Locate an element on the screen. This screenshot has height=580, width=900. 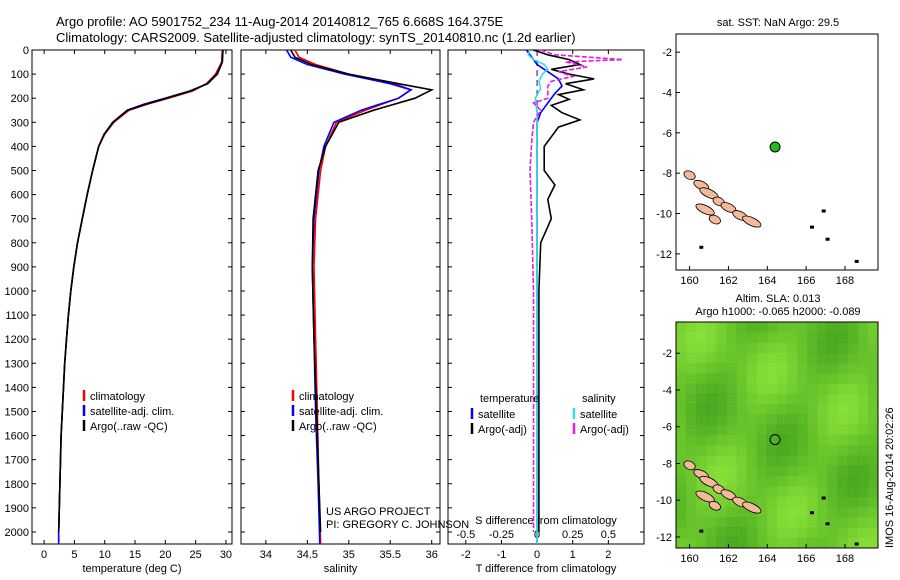
y-tick-label: 1500 is located at coordinates (17, 412).